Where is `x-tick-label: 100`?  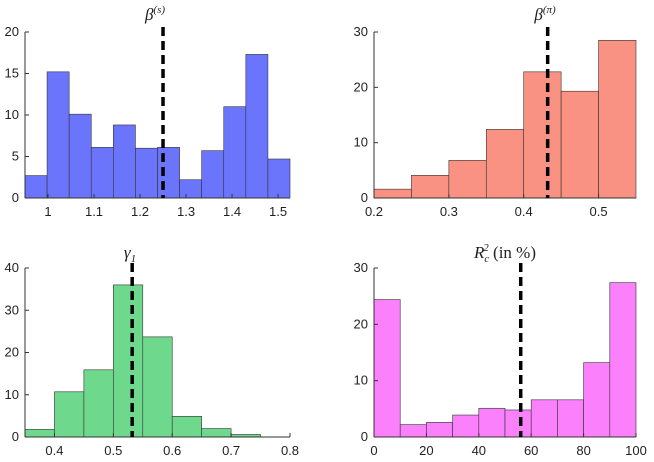 x-tick-label: 100 is located at coordinates (636, 450).